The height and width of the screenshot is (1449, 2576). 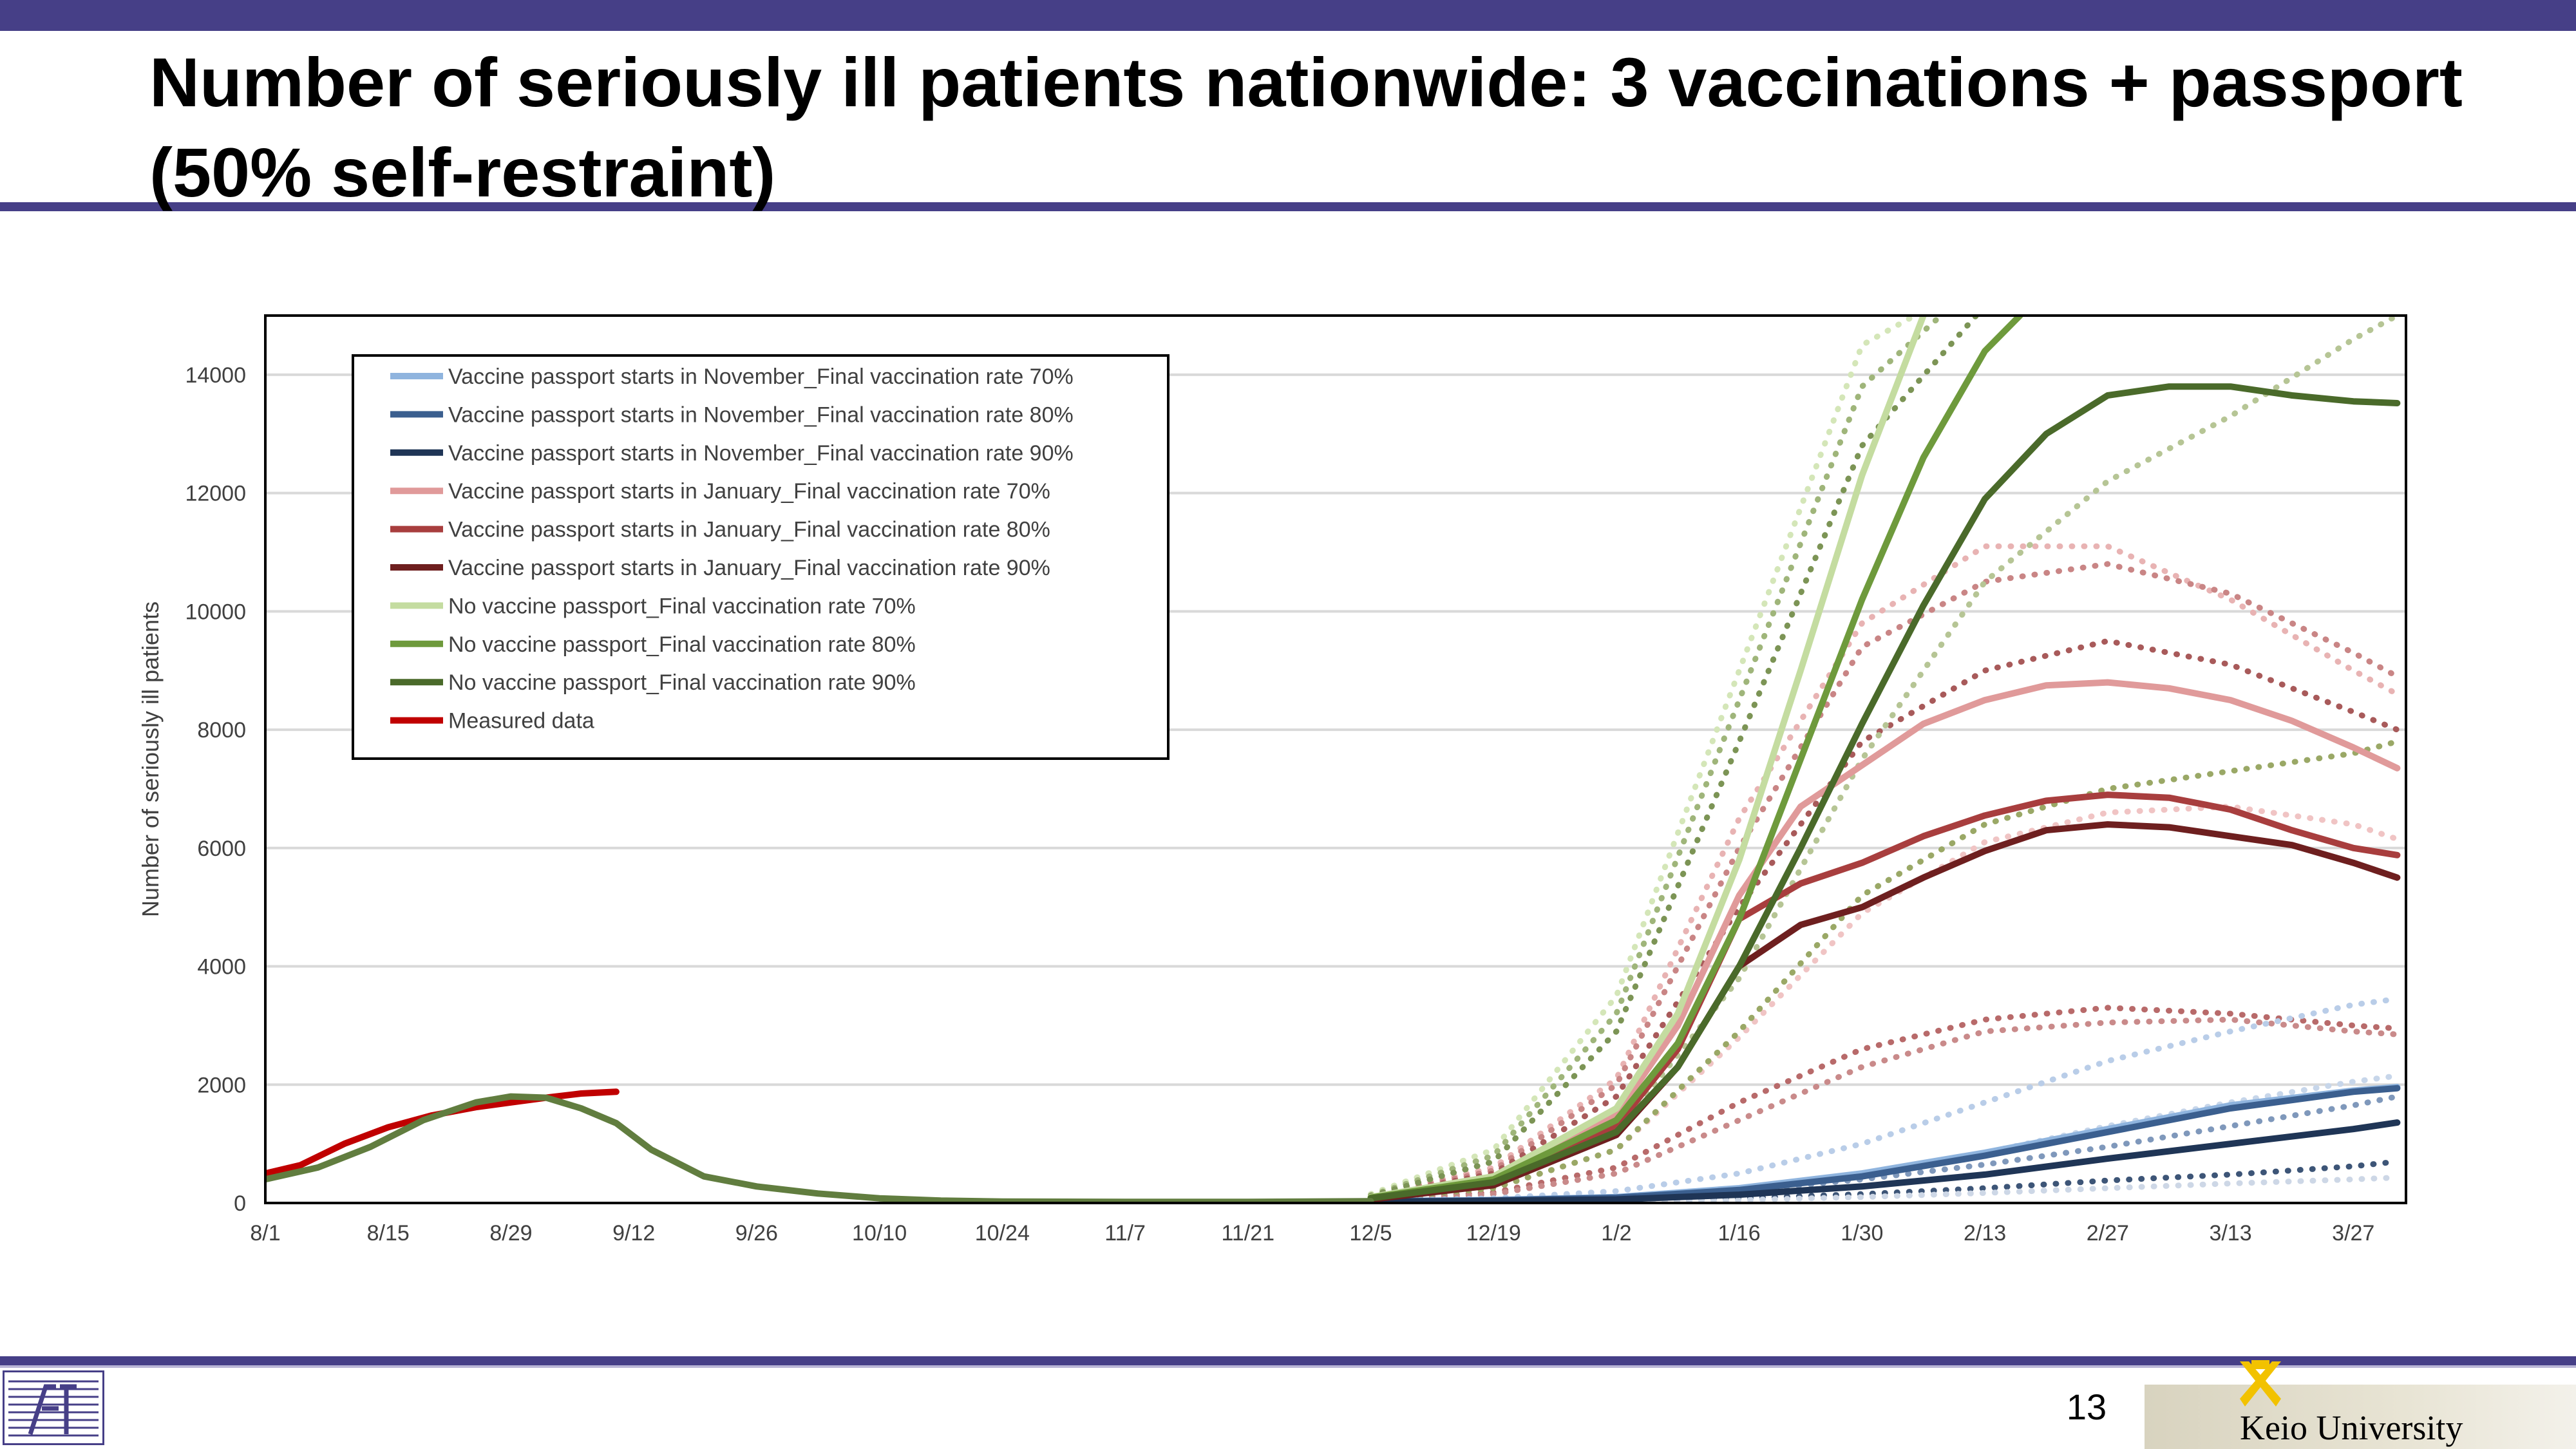 I want to click on x-tick-label: 9/26, so click(x=756, y=1233).